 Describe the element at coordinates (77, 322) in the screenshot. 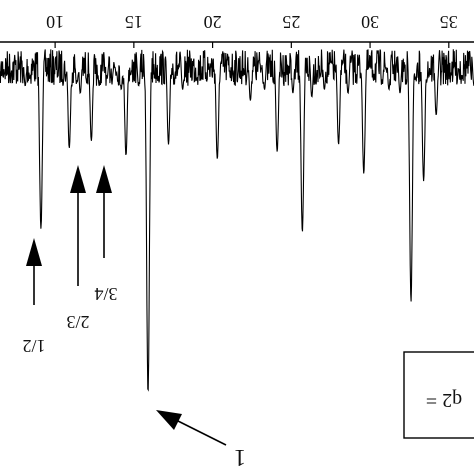

I see `label-2-3: 2/3` at that location.